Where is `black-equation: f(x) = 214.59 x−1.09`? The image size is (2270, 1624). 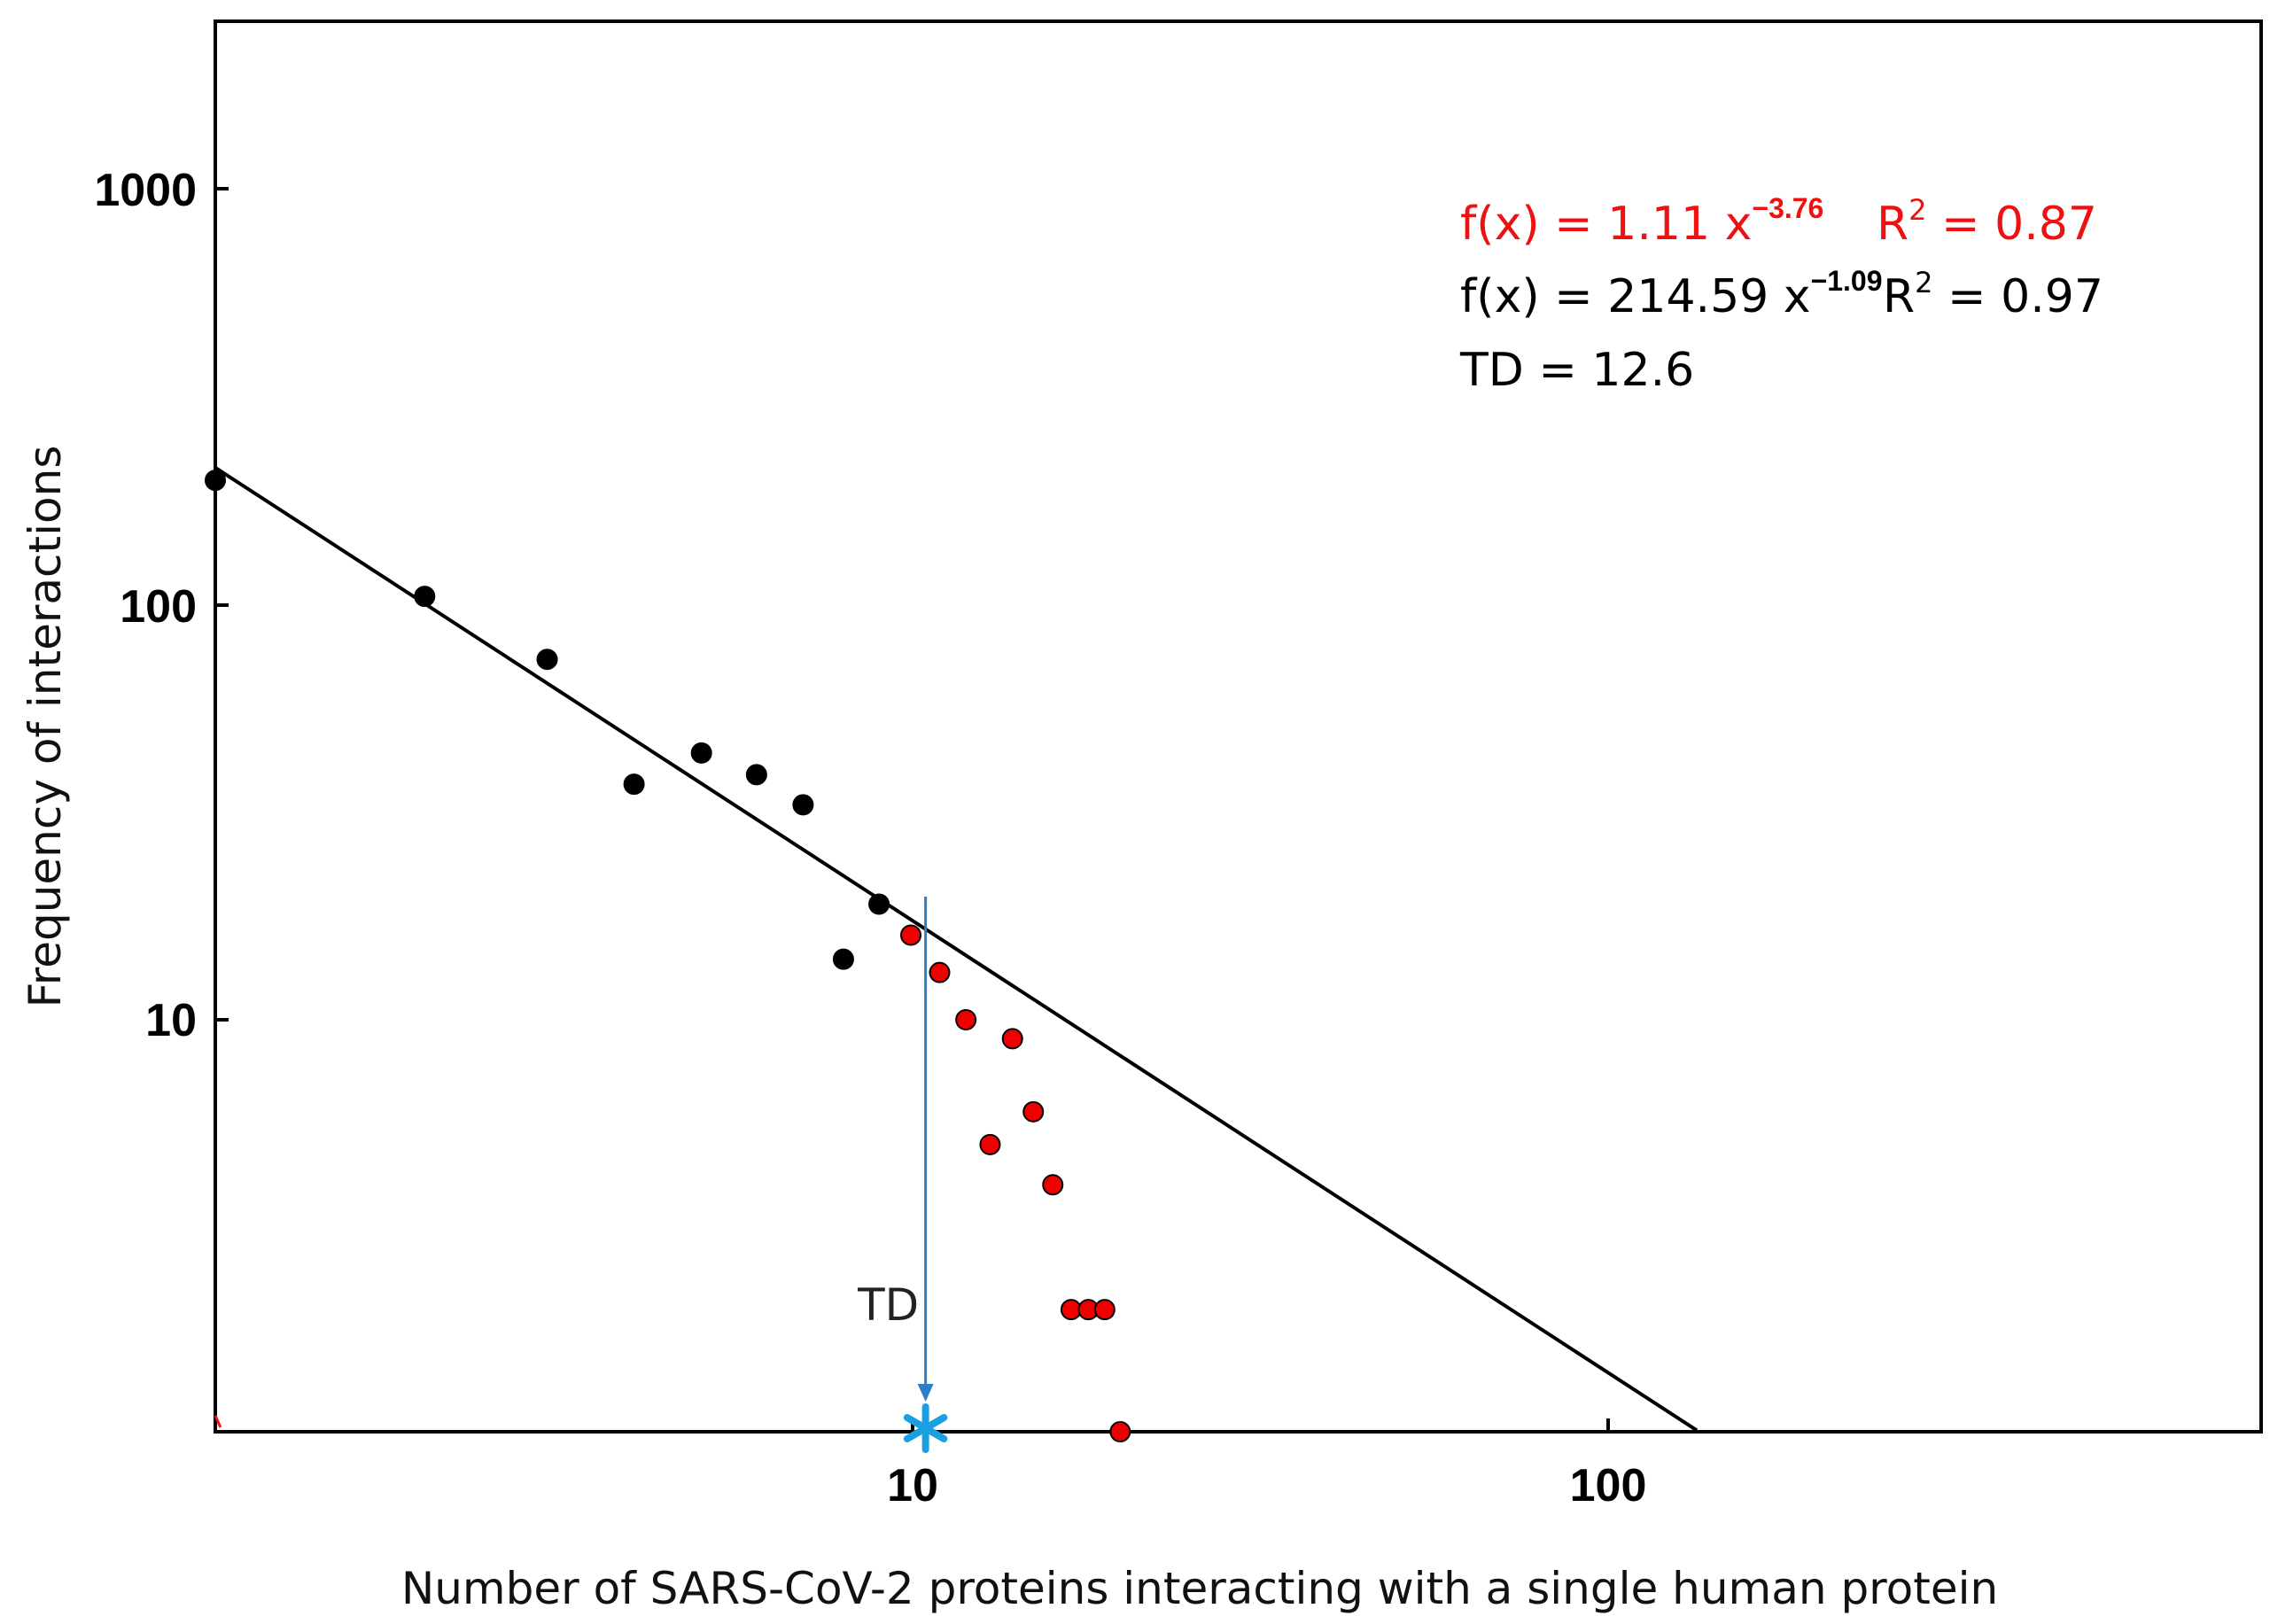
black-equation: f(x) = 214.59 x−1.09 is located at coordinates (1671, 294).